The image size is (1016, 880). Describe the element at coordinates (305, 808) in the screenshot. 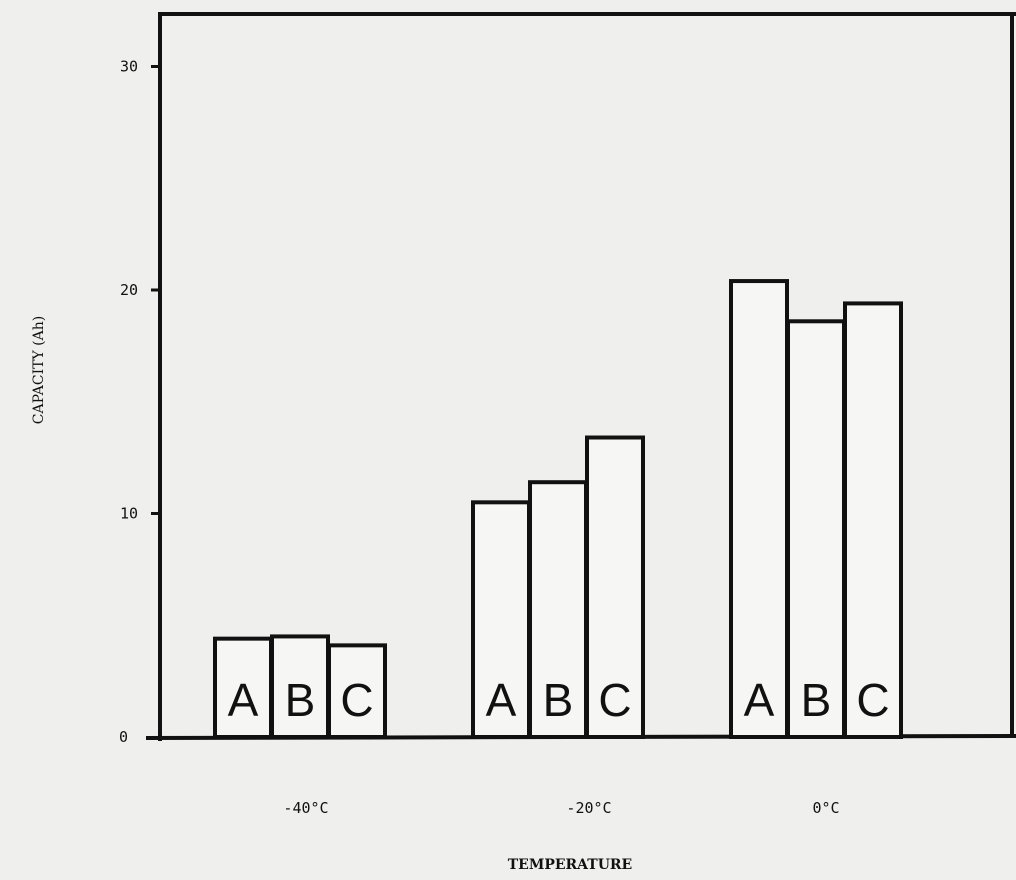

I see `category-label: -40°C` at that location.